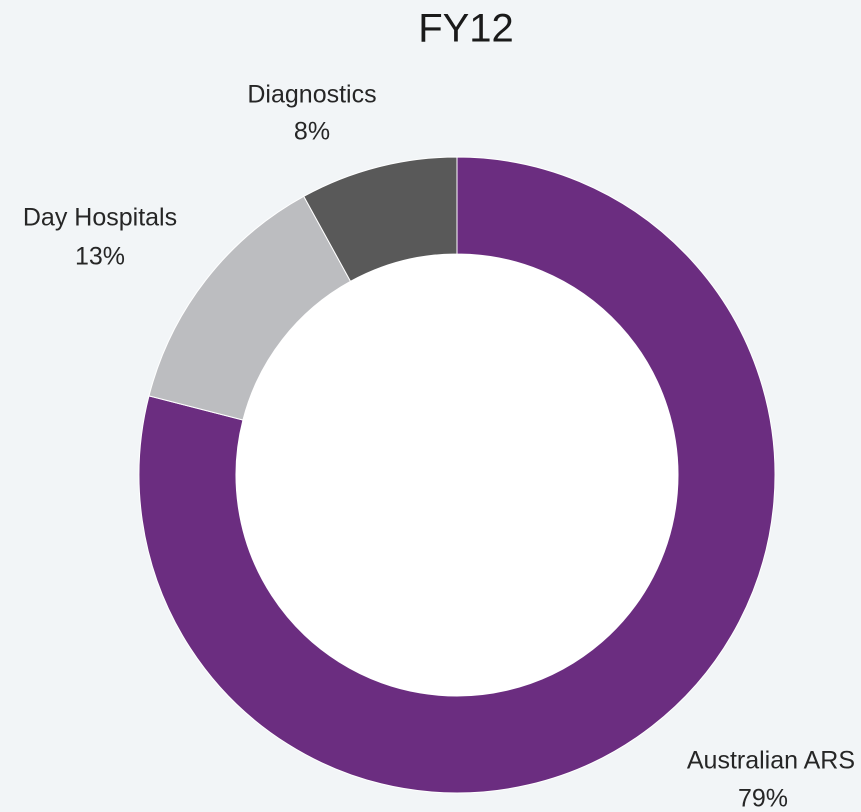 This screenshot has width=861, height=812. I want to click on value-label: 13%, so click(100, 257).